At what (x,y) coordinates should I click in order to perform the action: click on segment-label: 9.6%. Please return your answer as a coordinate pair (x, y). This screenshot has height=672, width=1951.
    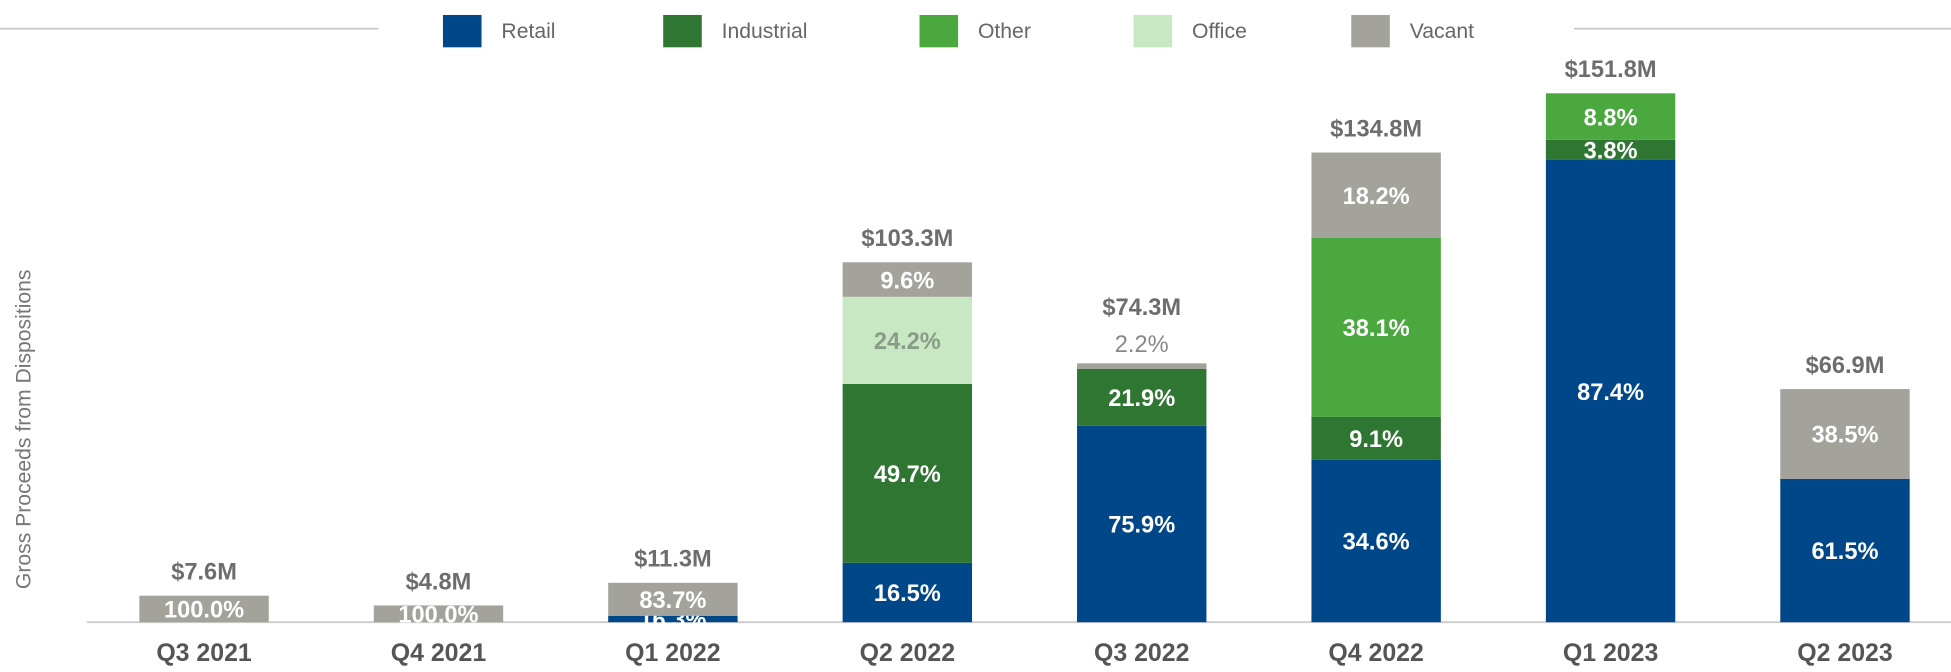
    Looking at the image, I should click on (907, 281).